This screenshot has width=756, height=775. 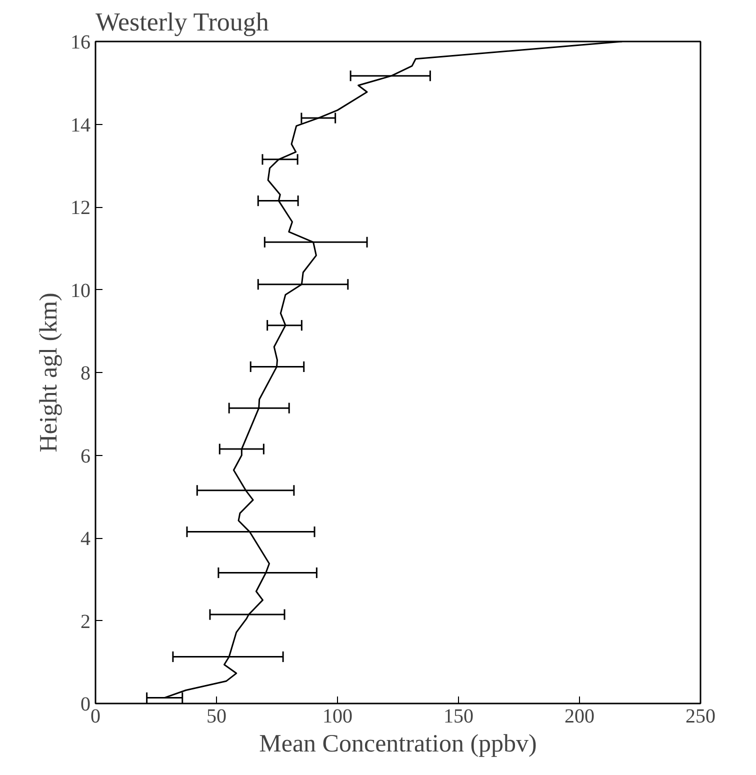 I want to click on y-tick-label: 6, so click(x=85, y=456).